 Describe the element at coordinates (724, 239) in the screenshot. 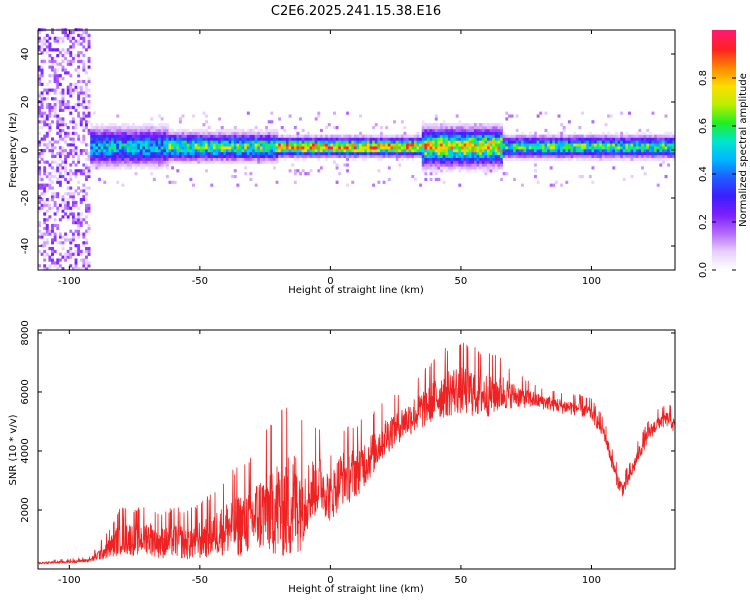

I see `colorbar-stripe` at that location.